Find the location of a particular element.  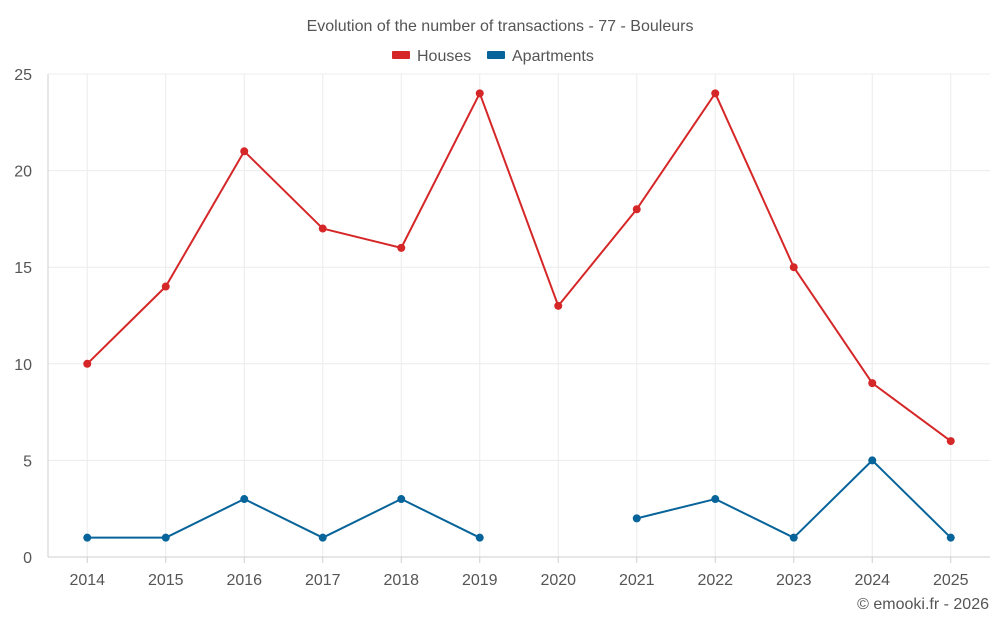

data-point-houses-2024 is located at coordinates (872, 383).